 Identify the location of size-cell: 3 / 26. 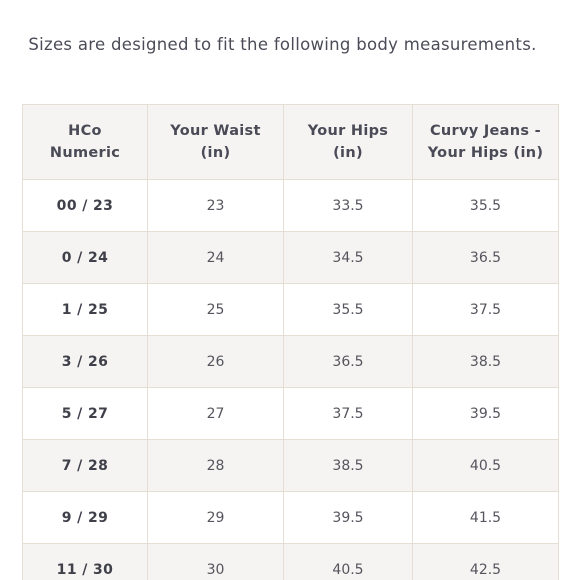
(85, 361).